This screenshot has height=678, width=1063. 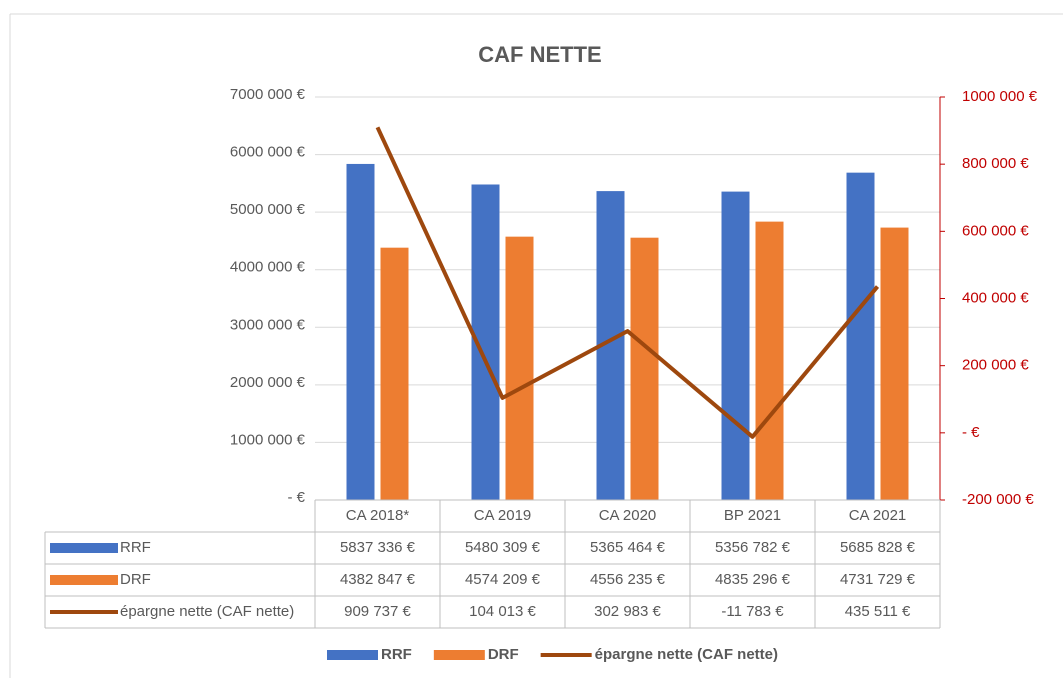 What do you see at coordinates (998, 499) in the screenshot?
I see `y2-tick-label: -200 000 €` at bounding box center [998, 499].